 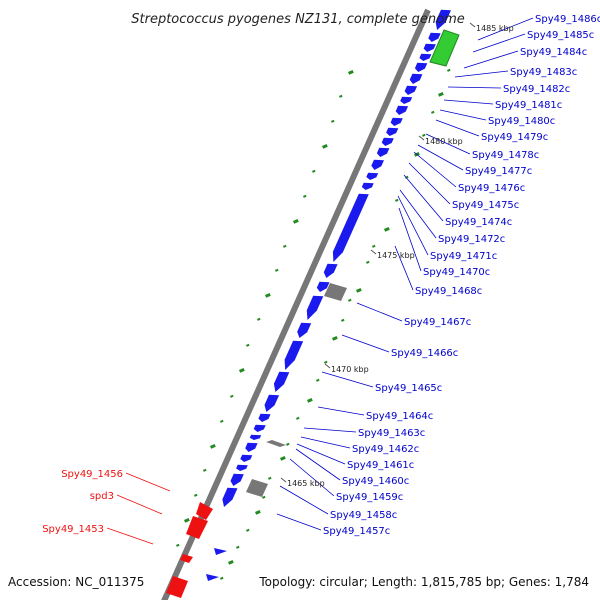 What do you see at coordinates (521, 121) in the screenshot?
I see `gene-label-reverse: Spy49_1480c` at bounding box center [521, 121].